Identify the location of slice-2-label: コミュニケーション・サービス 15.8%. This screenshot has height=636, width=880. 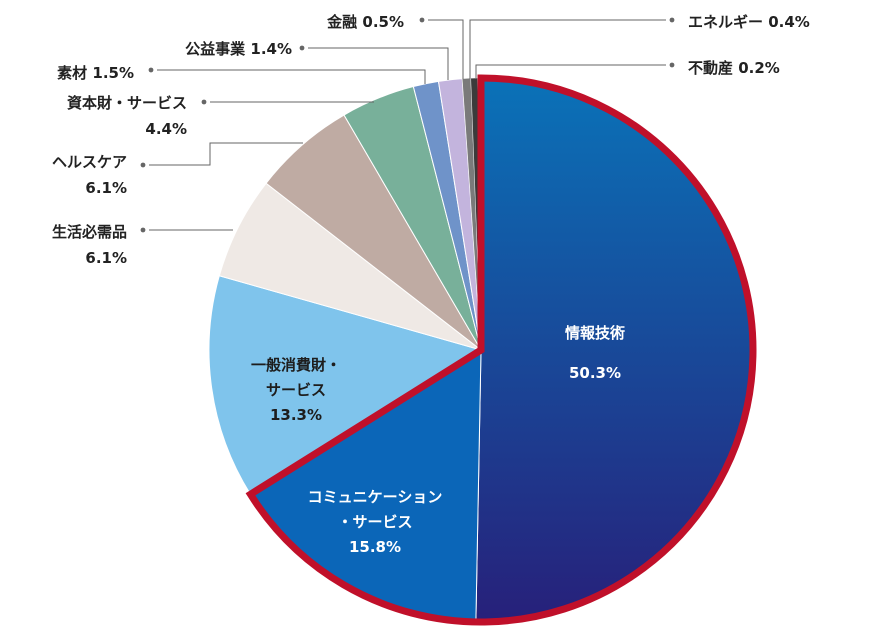
(375, 522).